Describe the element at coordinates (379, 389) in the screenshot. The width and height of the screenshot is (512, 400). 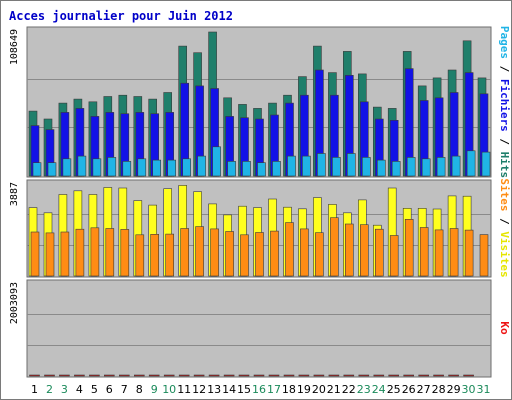
I see `x-tick-label-24: 24` at that location.